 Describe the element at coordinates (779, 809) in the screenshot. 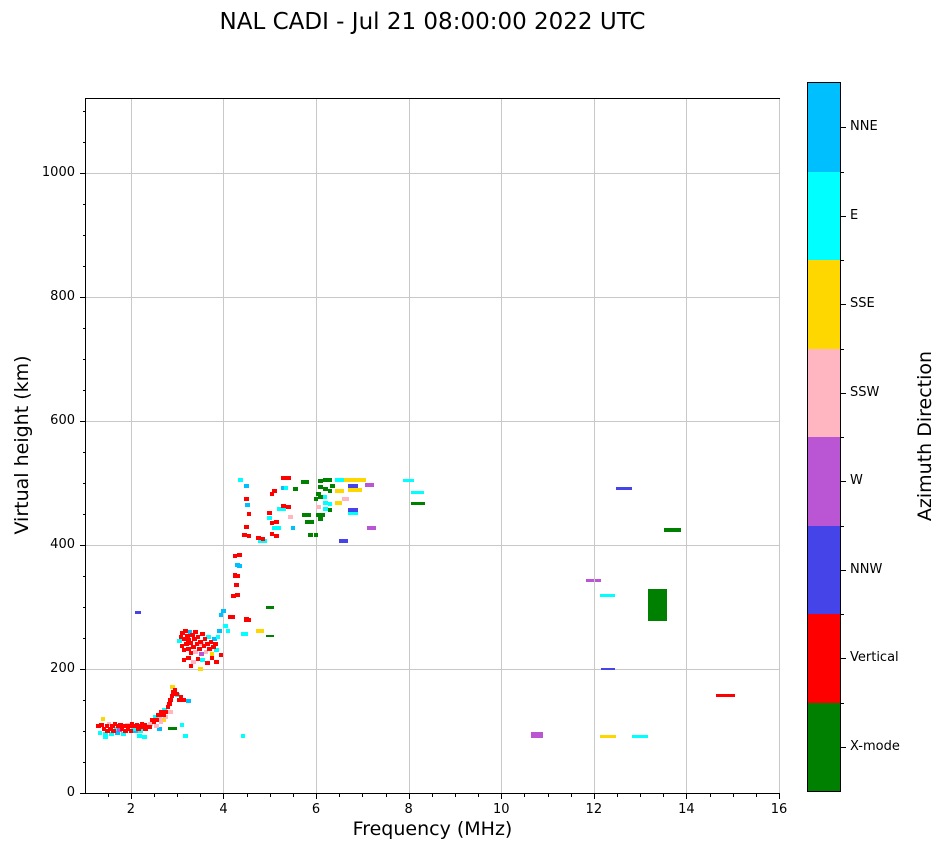

I see `x-tick-label: 16` at that location.